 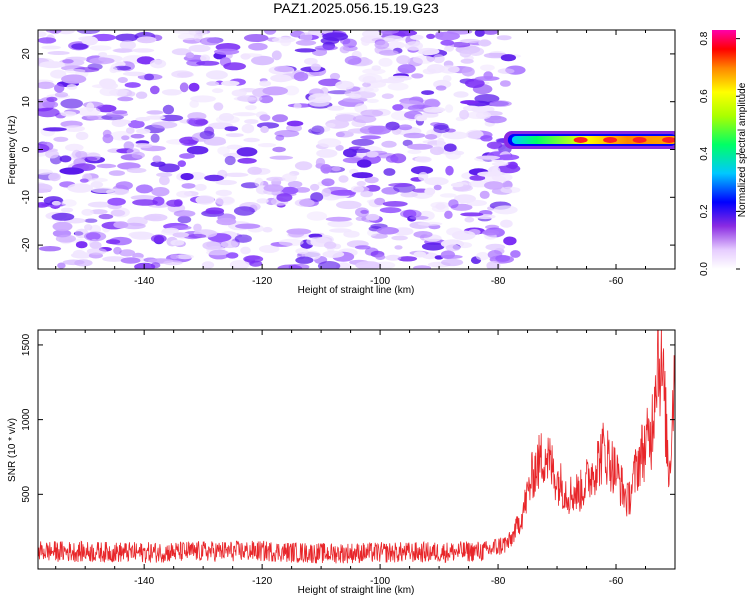 I want to click on x-tick-label: -100, so click(x=380, y=281).